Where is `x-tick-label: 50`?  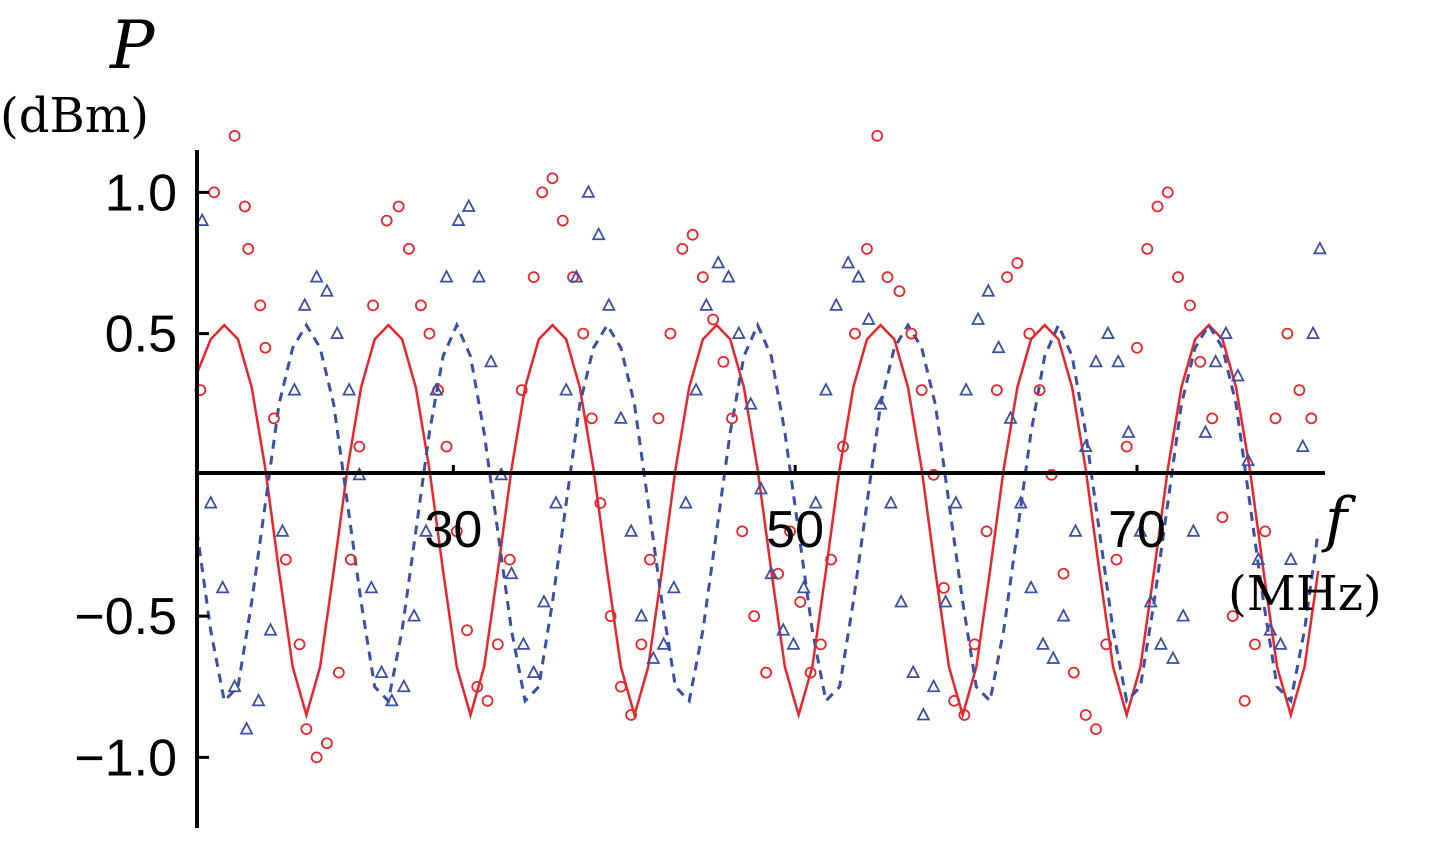 x-tick-label: 50 is located at coordinates (795, 530).